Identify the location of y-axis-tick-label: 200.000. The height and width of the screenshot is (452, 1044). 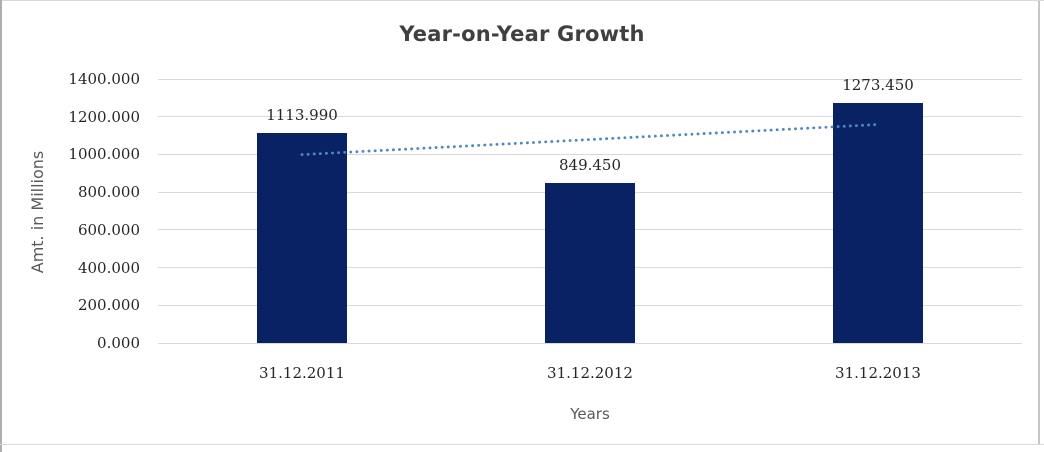
(108, 305).